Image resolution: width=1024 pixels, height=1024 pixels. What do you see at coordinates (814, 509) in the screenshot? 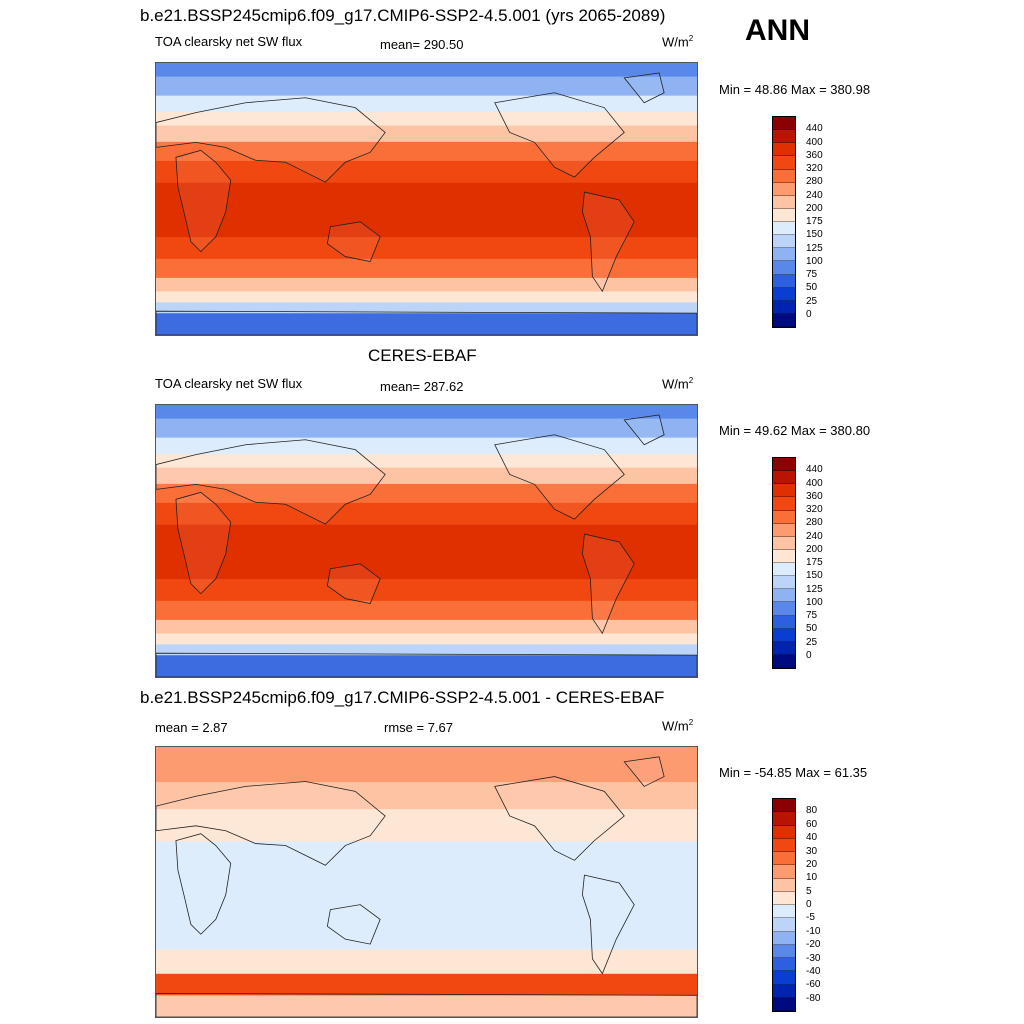
I see `colorbar-tick-label: 320` at bounding box center [814, 509].